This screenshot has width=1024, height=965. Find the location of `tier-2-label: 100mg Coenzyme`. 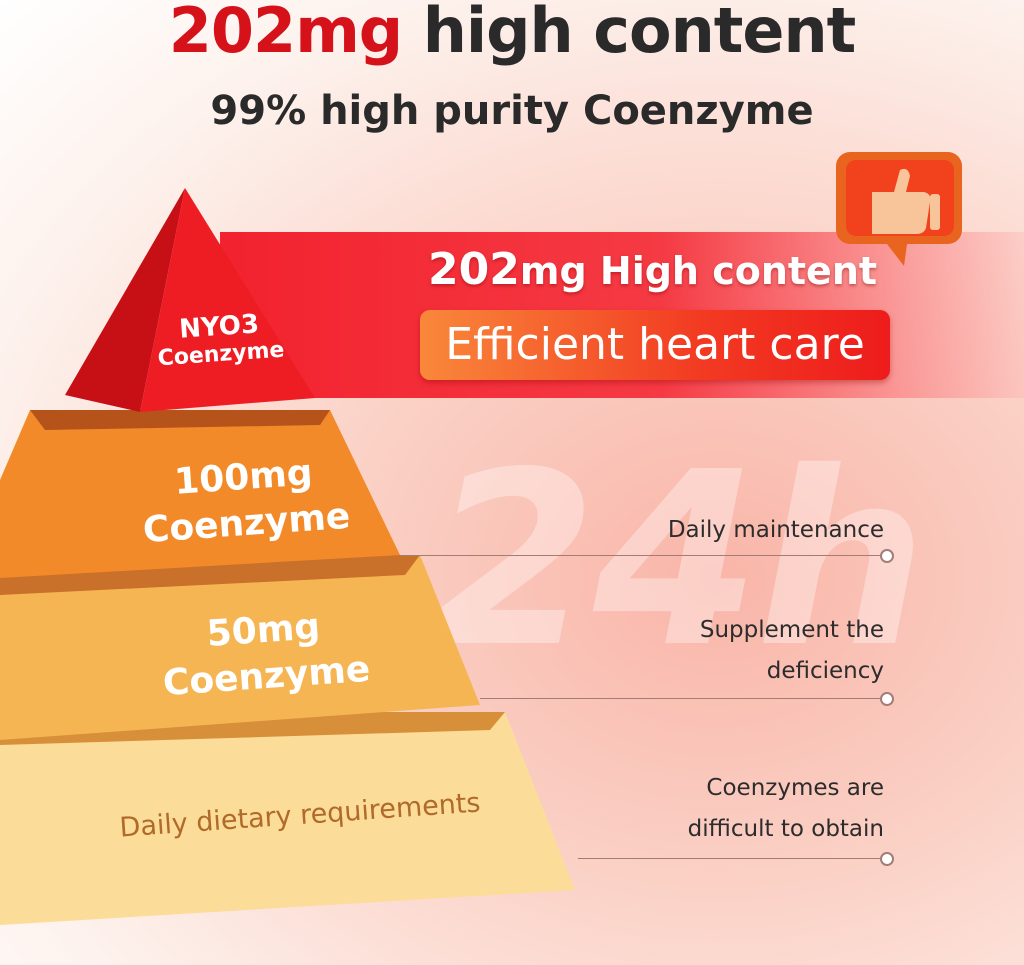

tier-2-label: 100mg Coenzyme is located at coordinates (246, 502).